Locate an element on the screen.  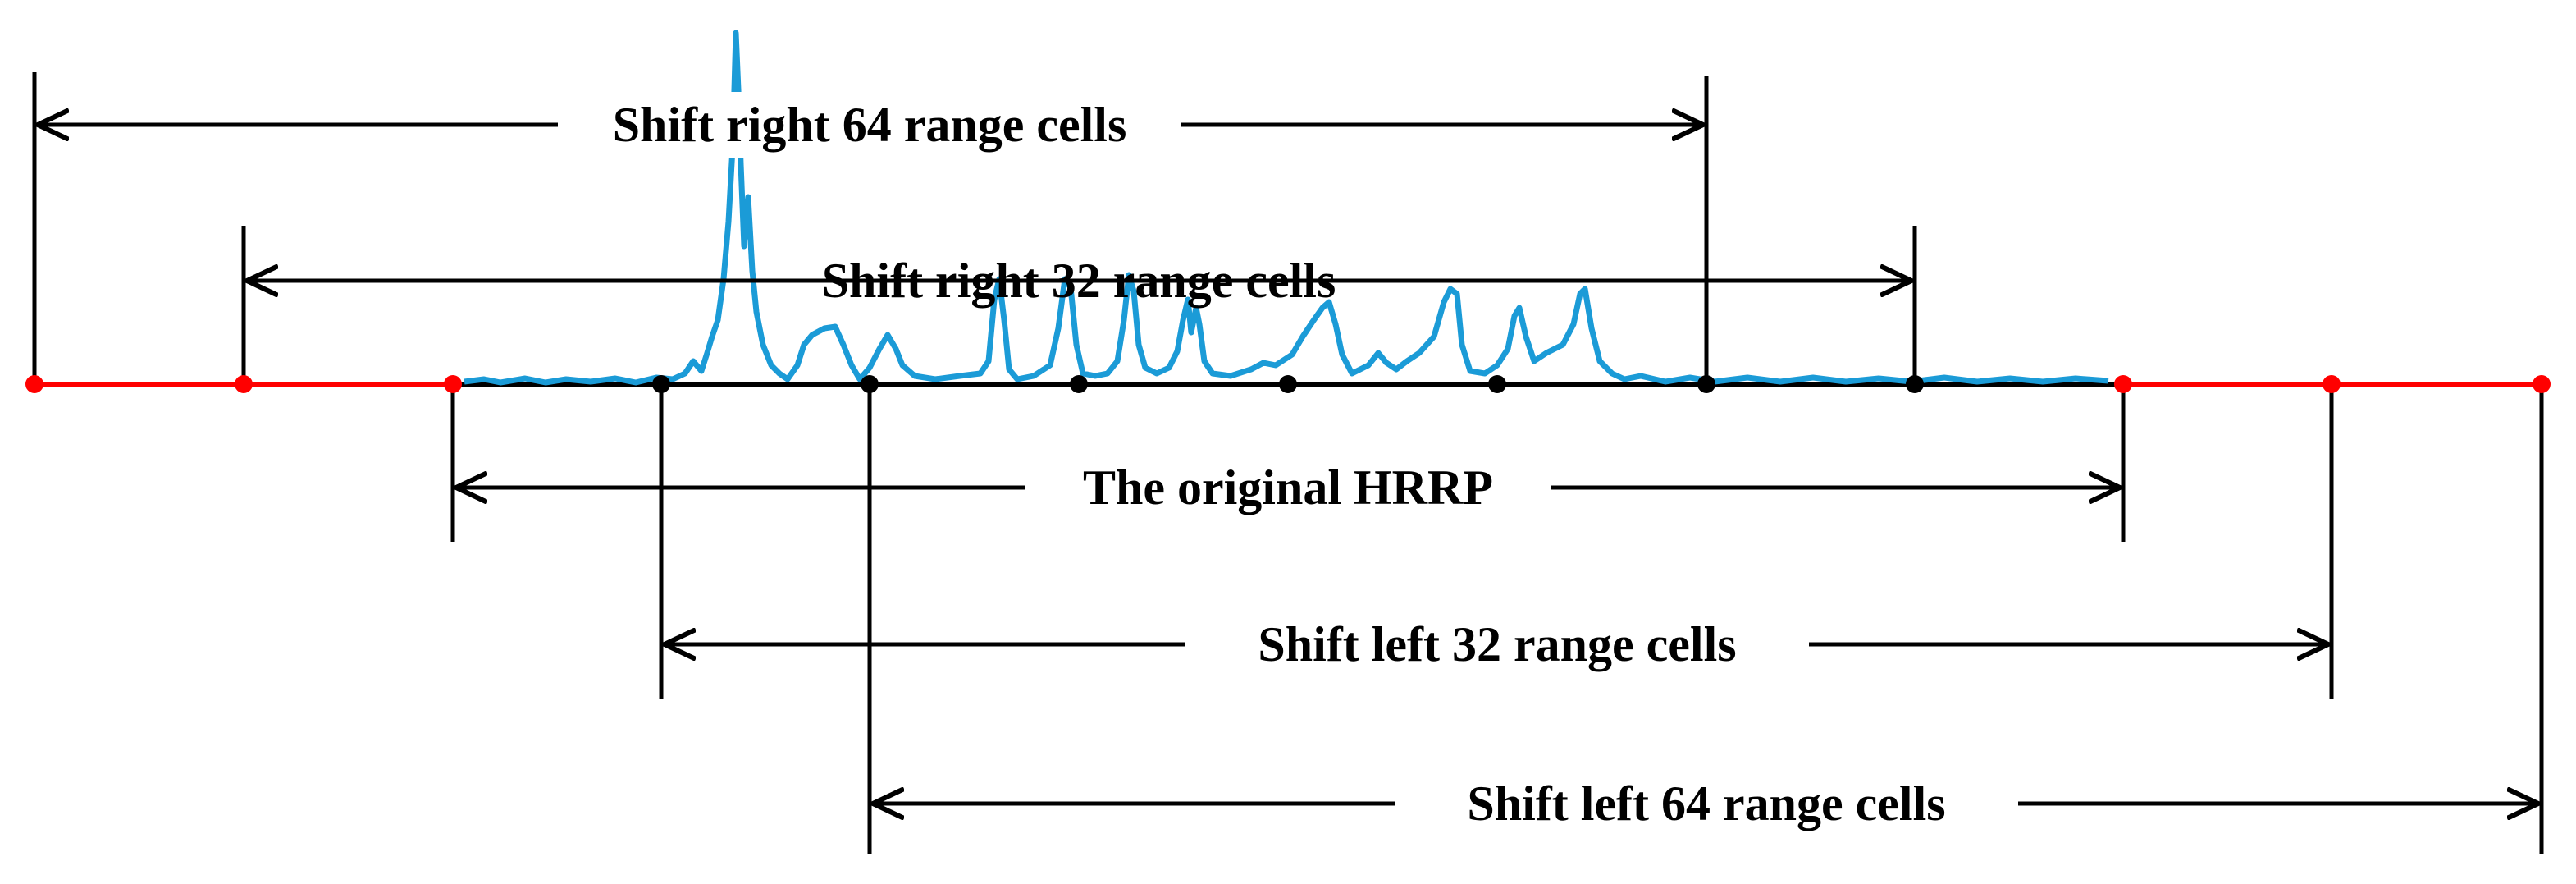
label-shift-right-32: Shift right 32 range cells is located at coordinates (1079, 281).